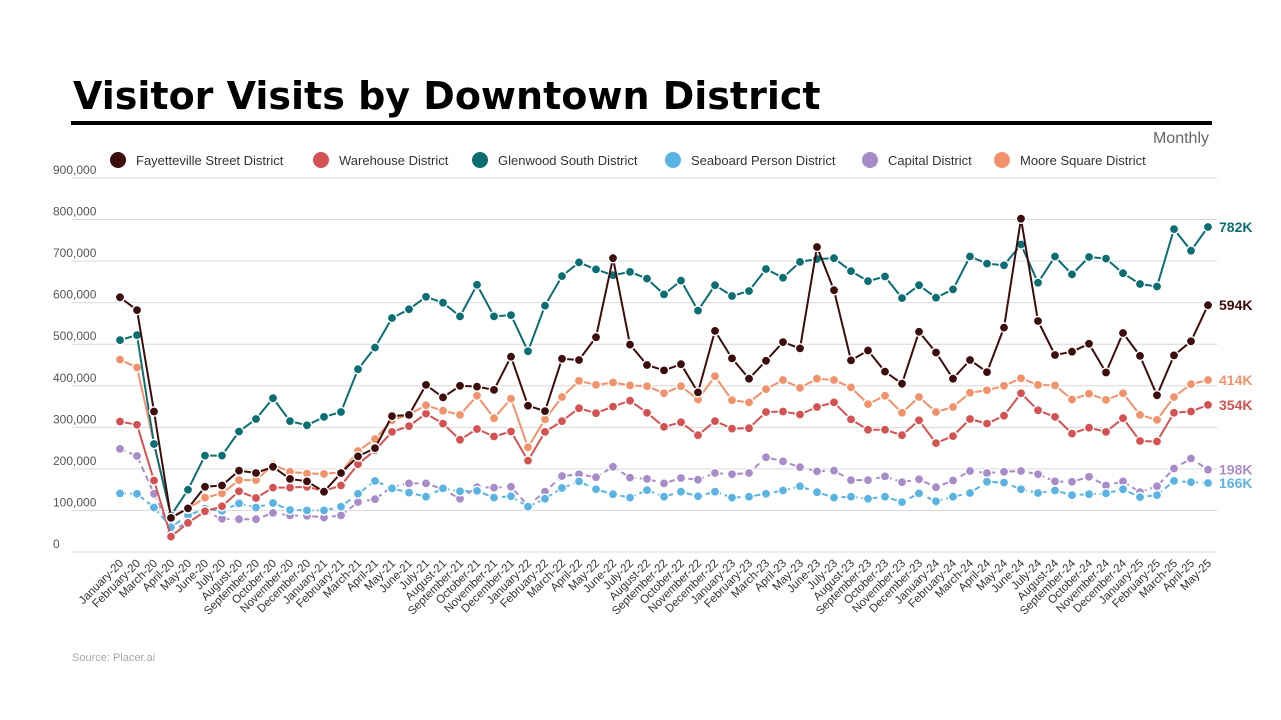 The width and height of the screenshot is (1281, 720). I want to click on end-label-capital-district: 198K, so click(1235, 470).